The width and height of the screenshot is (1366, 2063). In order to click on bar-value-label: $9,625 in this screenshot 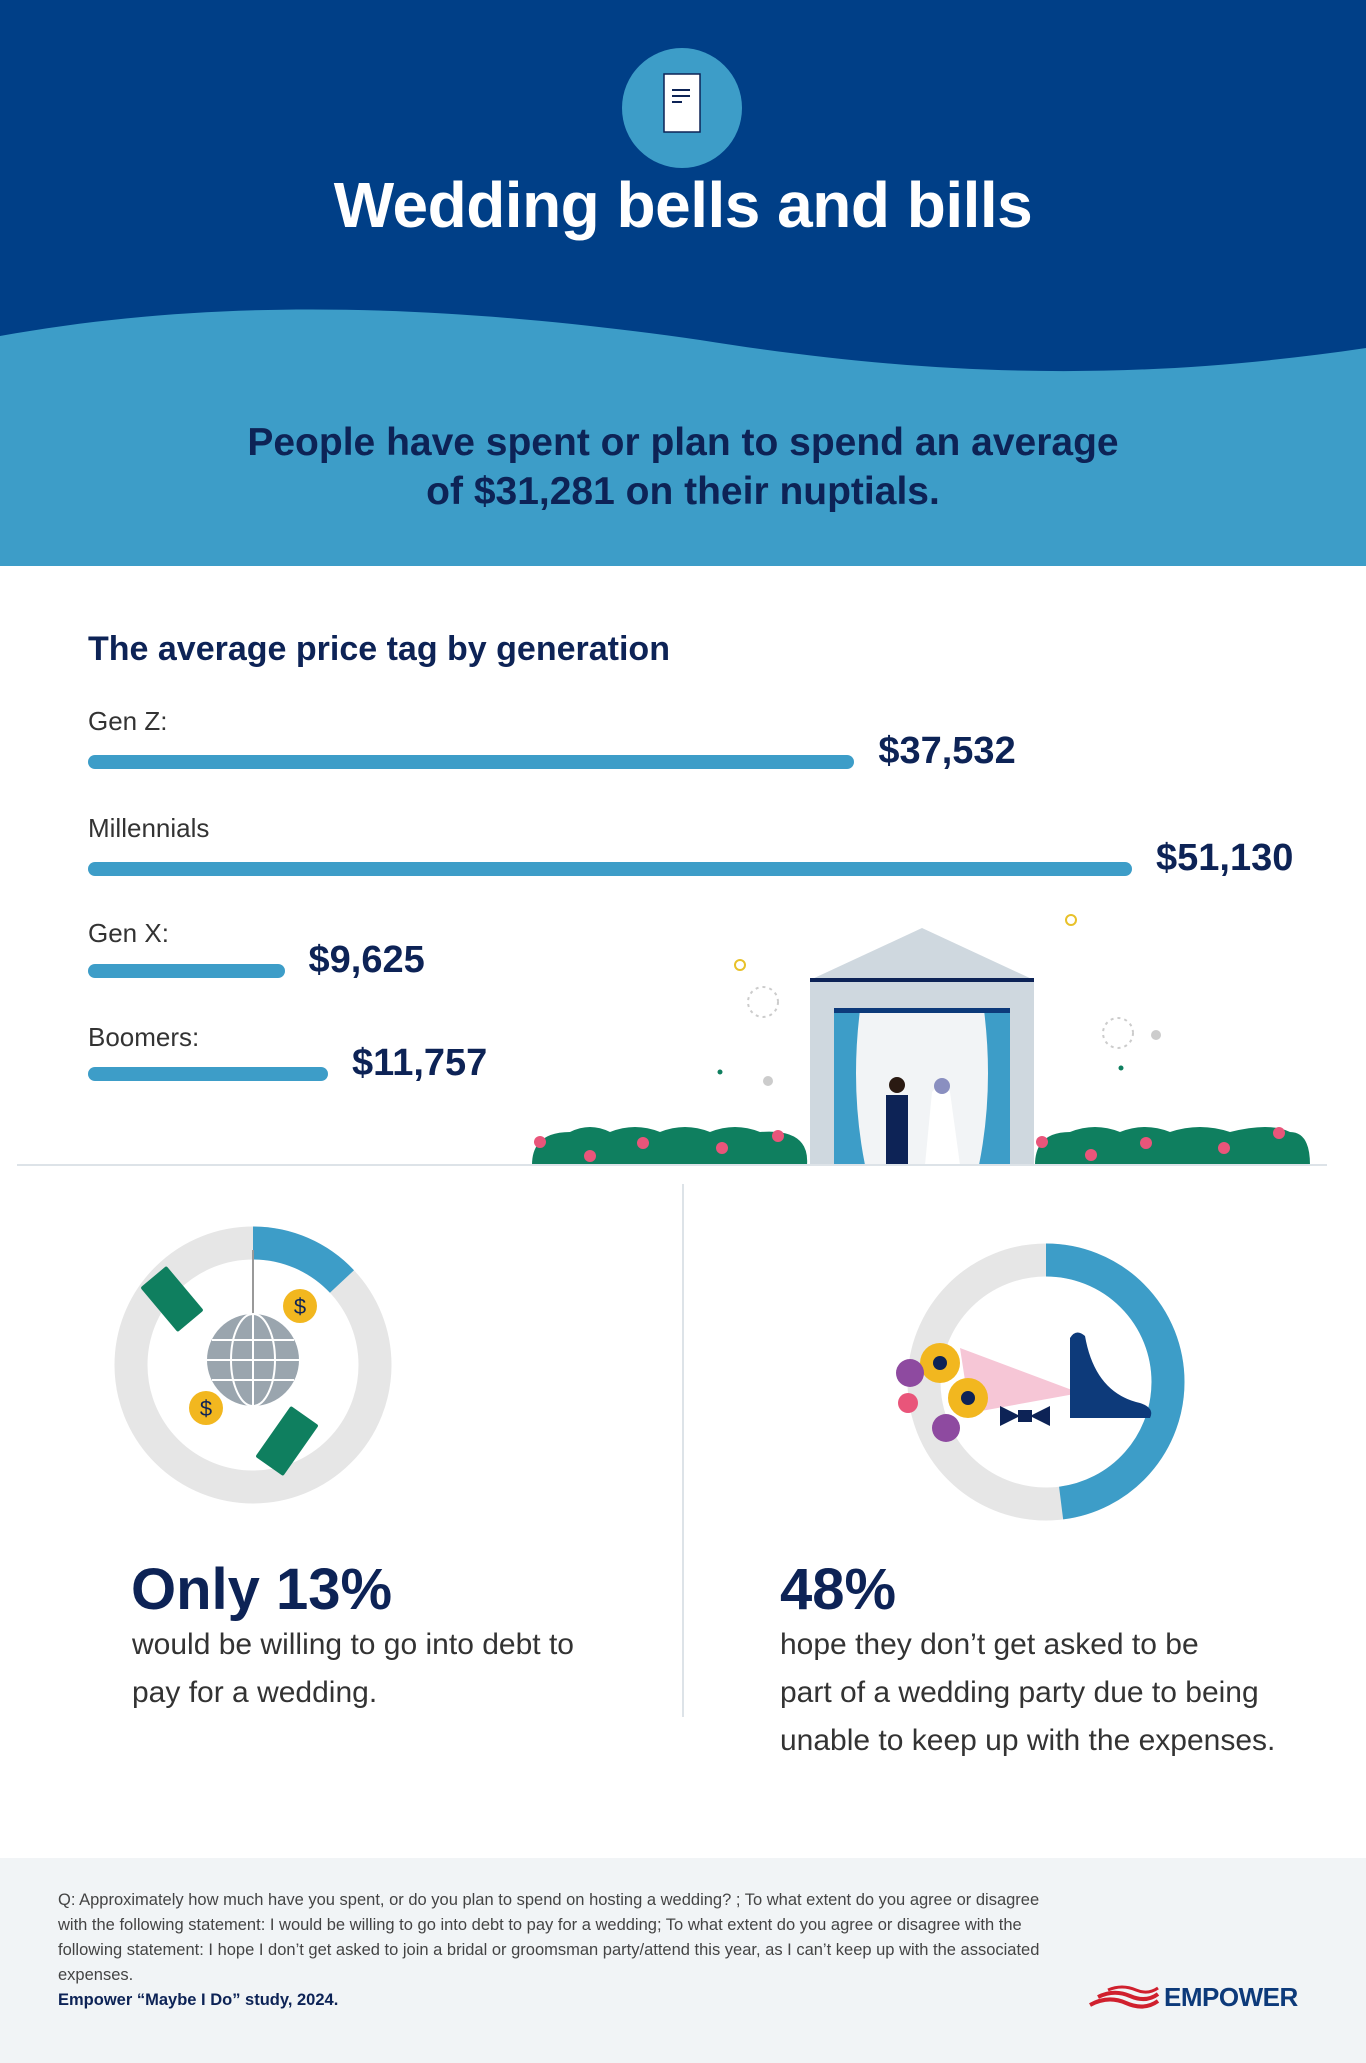, I will do `click(366, 960)`.